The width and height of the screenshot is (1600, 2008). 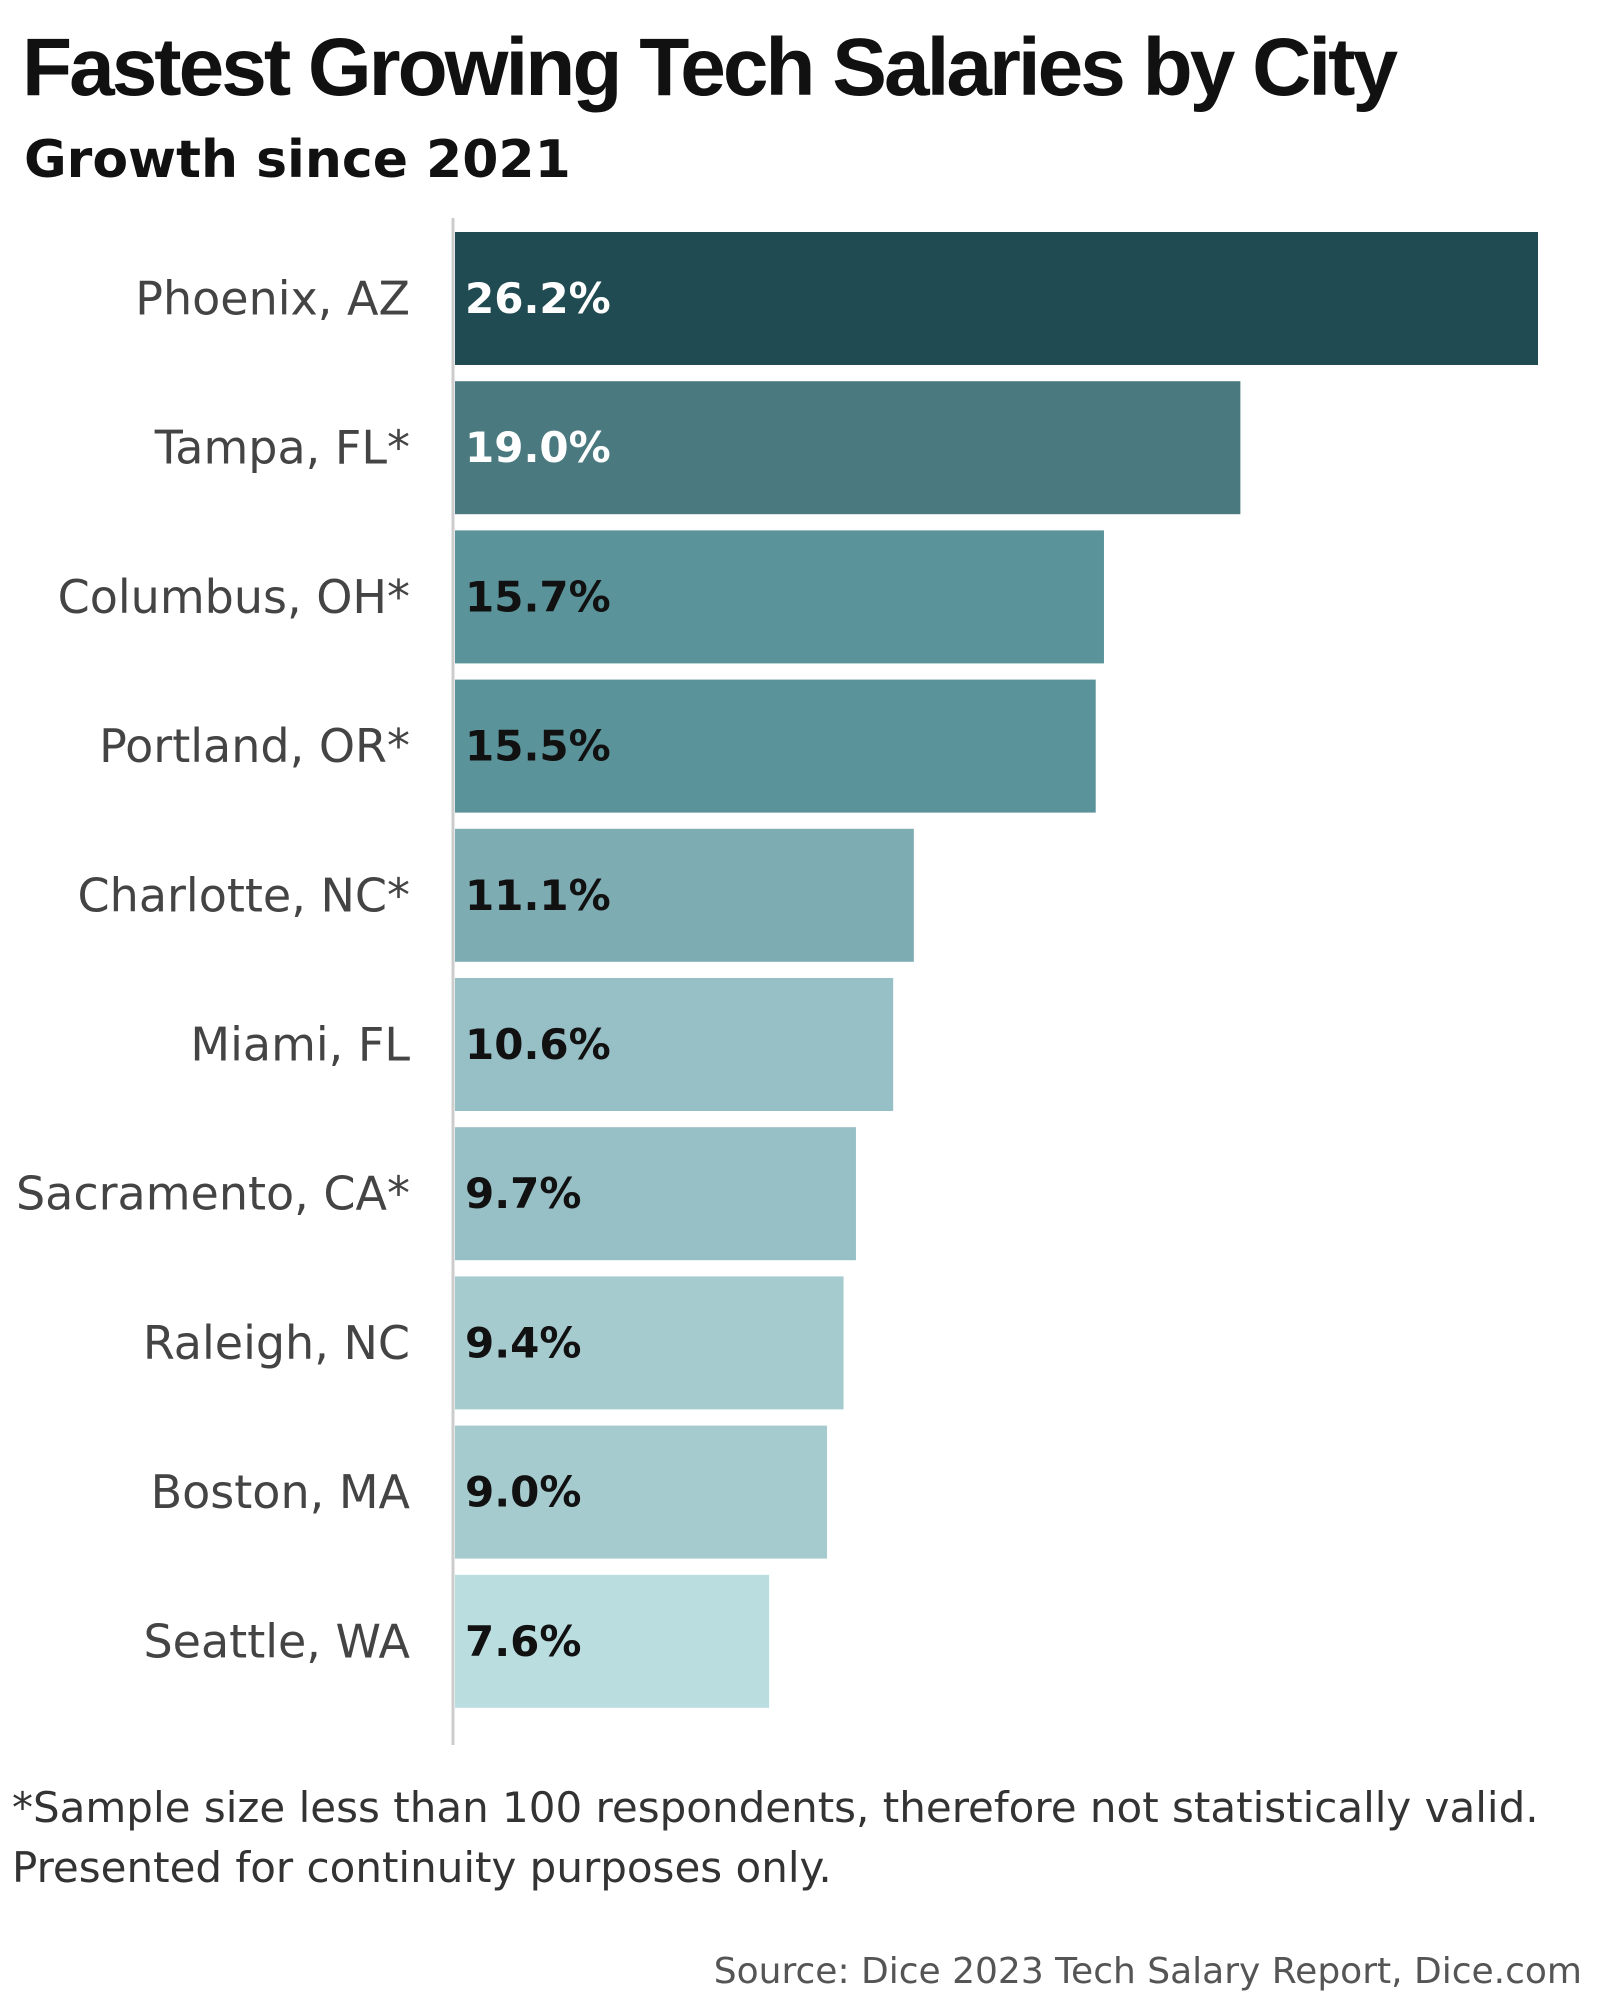 I want to click on value-label: 15.7%, so click(x=538, y=596).